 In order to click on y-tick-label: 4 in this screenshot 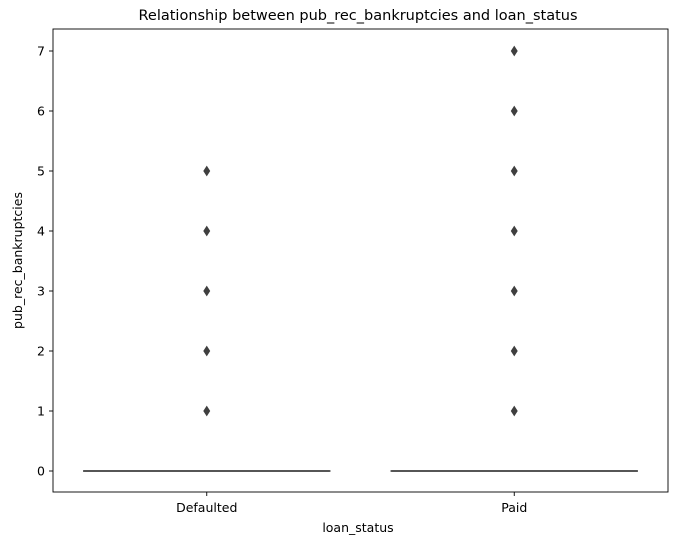, I will do `click(41, 231)`.